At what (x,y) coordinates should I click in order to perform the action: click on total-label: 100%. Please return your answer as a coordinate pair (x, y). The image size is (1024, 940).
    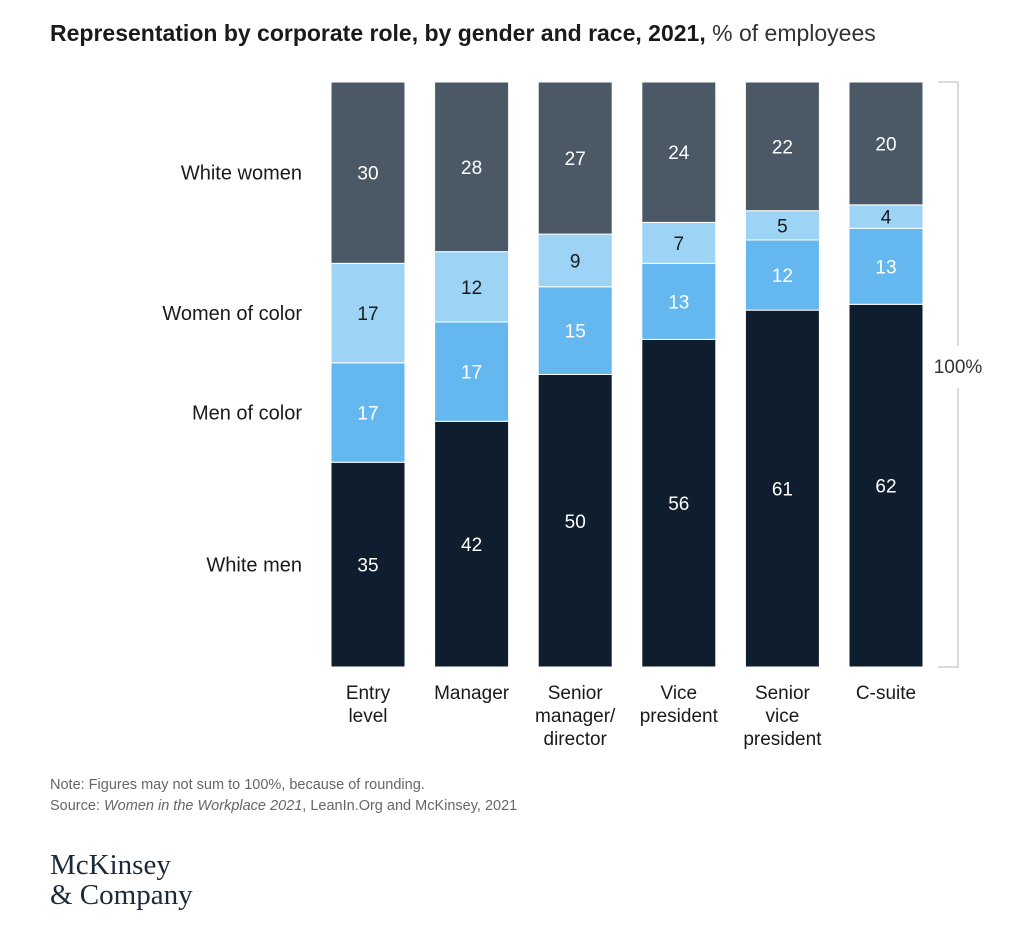
    Looking at the image, I should click on (958, 367).